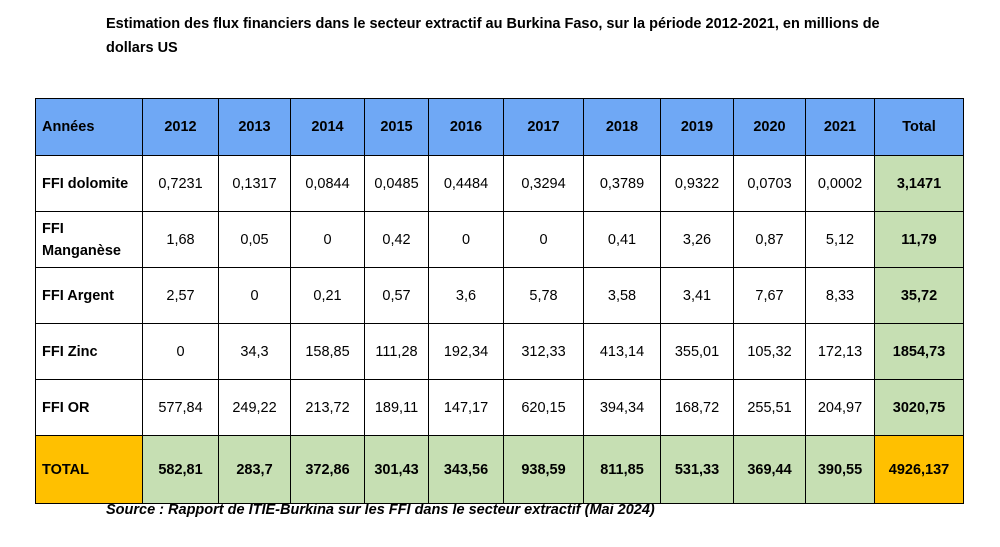  Describe the element at coordinates (89, 183) in the screenshot. I see `row-label: FFI dolomite` at that location.